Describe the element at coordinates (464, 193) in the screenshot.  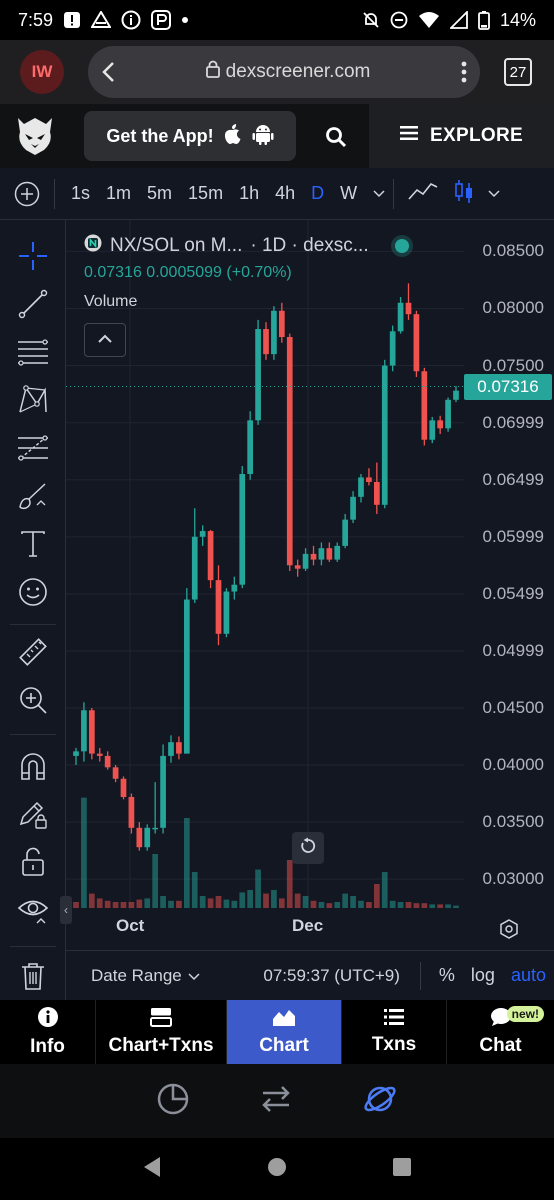
I see `candle-chart-type-icon` at that location.